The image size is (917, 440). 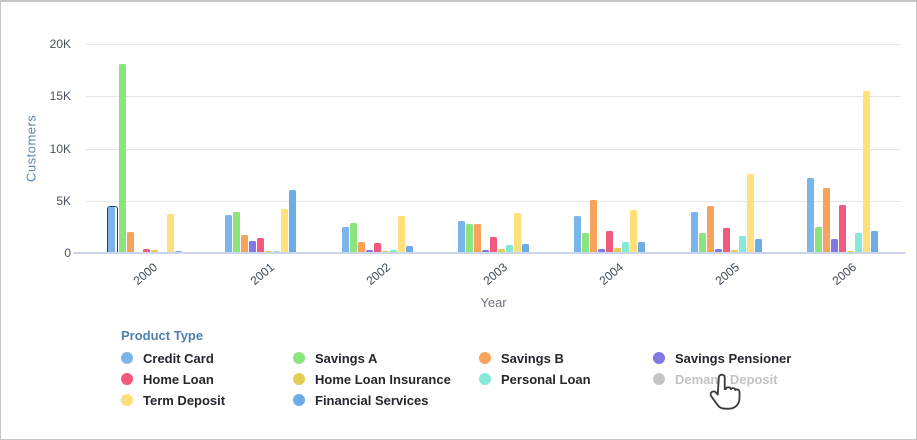 What do you see at coordinates (835, 246) in the screenshot?
I see `bar-savings-pensioner-2006` at bounding box center [835, 246].